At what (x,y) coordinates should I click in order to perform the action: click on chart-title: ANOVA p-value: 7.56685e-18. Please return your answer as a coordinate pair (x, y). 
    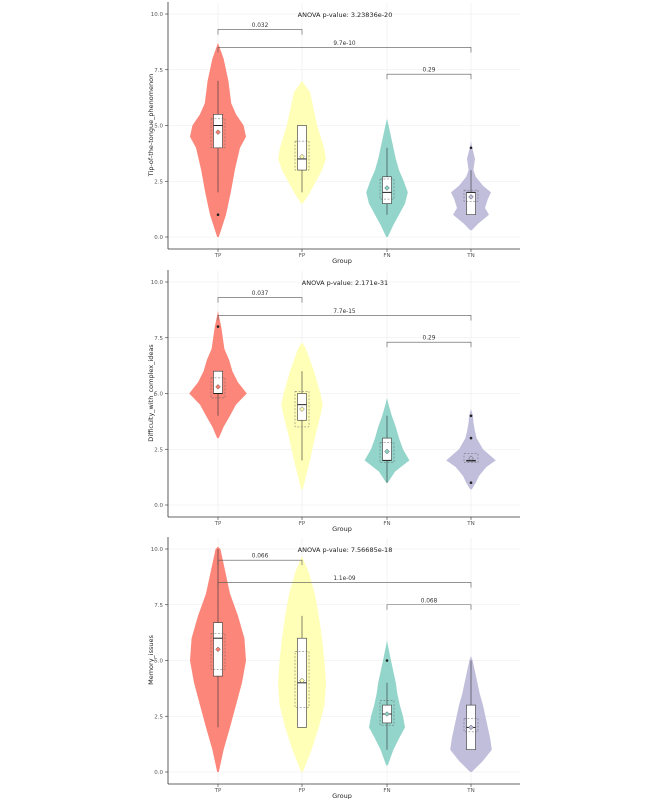
    Looking at the image, I should click on (345, 550).